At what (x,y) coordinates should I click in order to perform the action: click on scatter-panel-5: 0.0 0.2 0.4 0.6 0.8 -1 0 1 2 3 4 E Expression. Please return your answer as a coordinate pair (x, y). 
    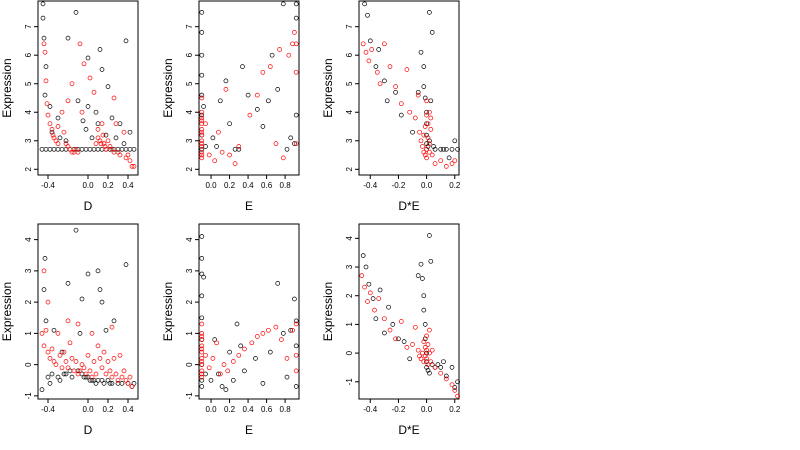
    Looking at the image, I should click on (230, 330).